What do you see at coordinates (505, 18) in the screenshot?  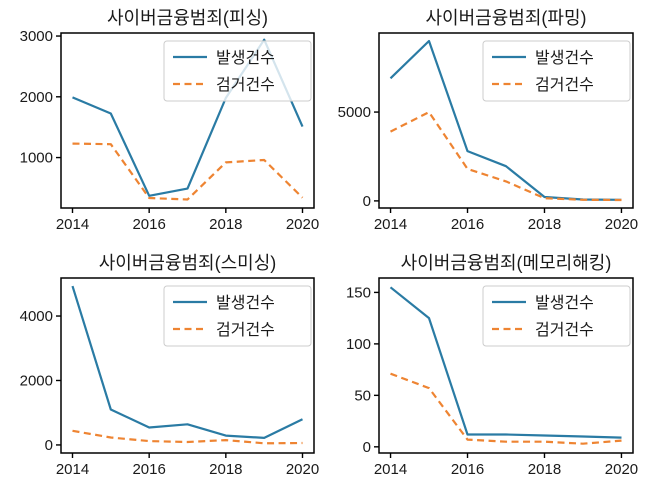 I see `chart-title: 사이버금융범죄(파밍)` at bounding box center [505, 18].